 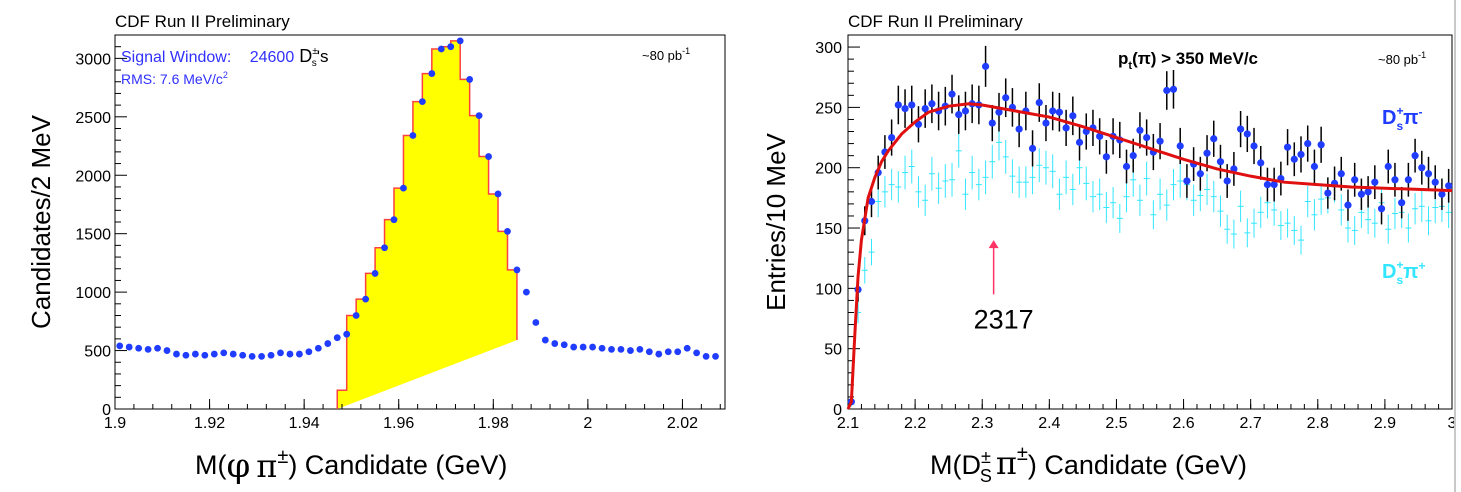 What do you see at coordinates (1183, 423) in the screenshot?
I see `x-tick-label: 2.6` at bounding box center [1183, 423].